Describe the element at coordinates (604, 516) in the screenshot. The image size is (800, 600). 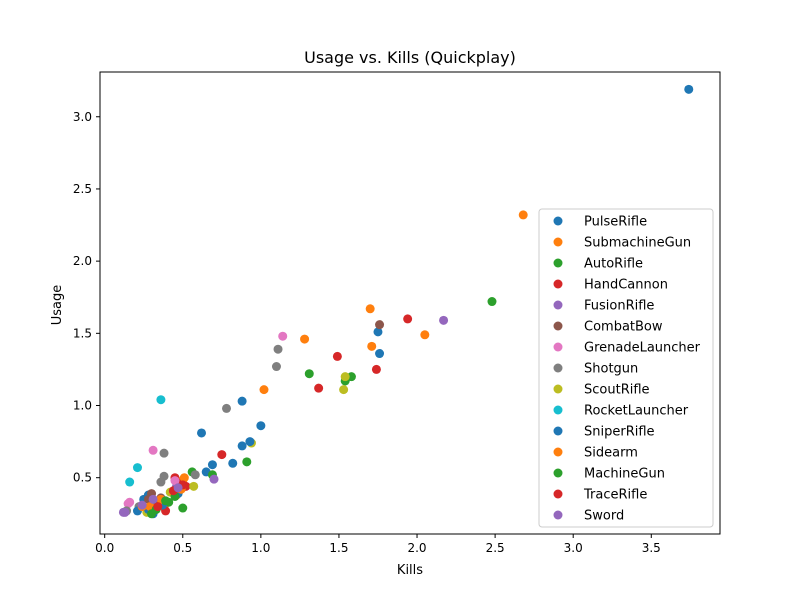
I see `legend-label-sword: Sword` at that location.